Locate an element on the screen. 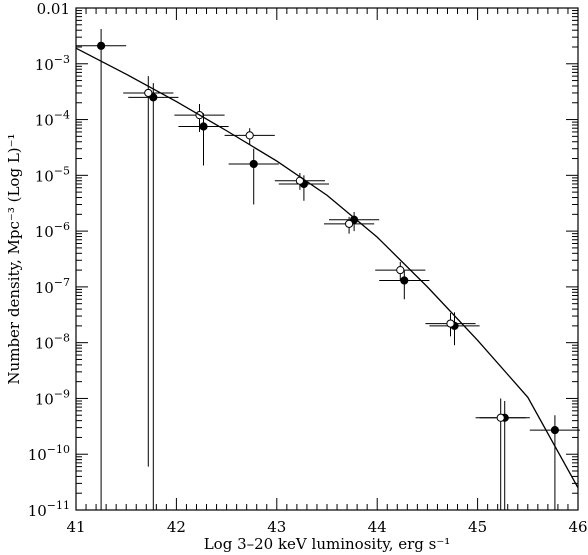 Image resolution: width=588 pixels, height=555 pixels. x-tick-label: 44 is located at coordinates (377, 527).